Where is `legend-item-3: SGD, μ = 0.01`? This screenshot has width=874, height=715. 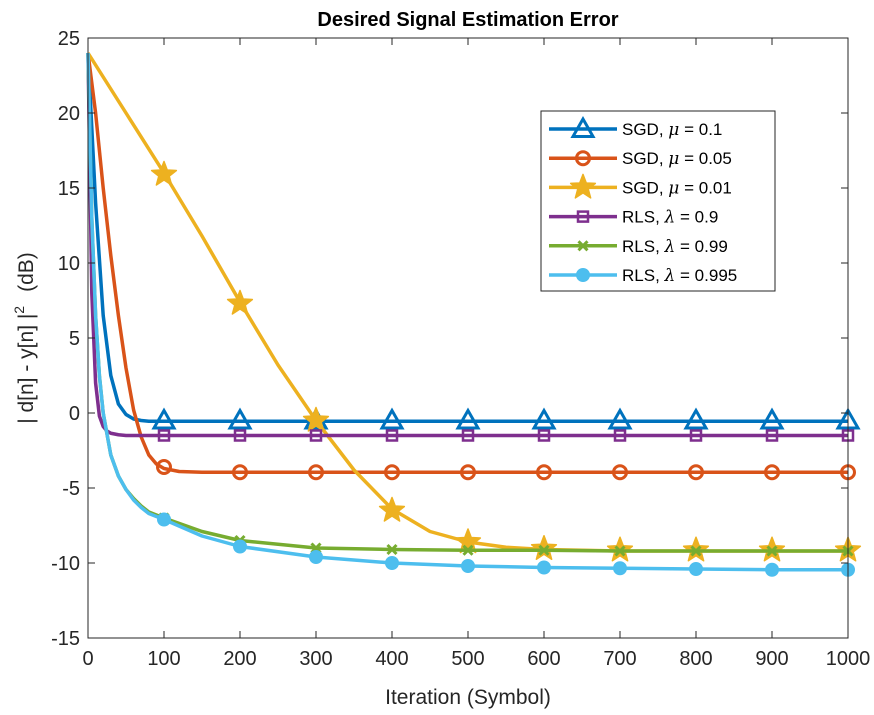 legend-item-3: SGD, μ = 0.01 is located at coordinates (640, 186).